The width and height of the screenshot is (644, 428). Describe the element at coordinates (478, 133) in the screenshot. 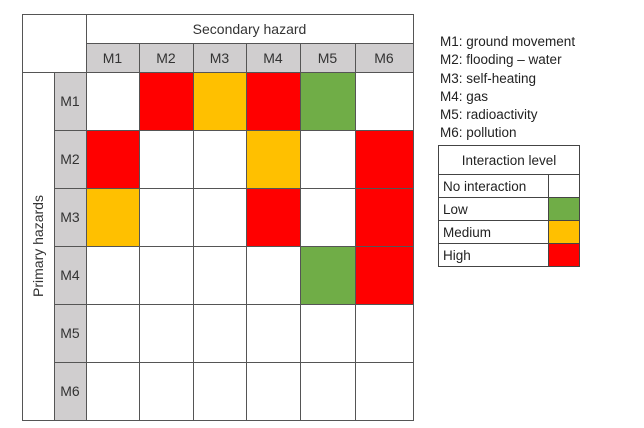

I see `definition-m6: M6: pollution` at that location.